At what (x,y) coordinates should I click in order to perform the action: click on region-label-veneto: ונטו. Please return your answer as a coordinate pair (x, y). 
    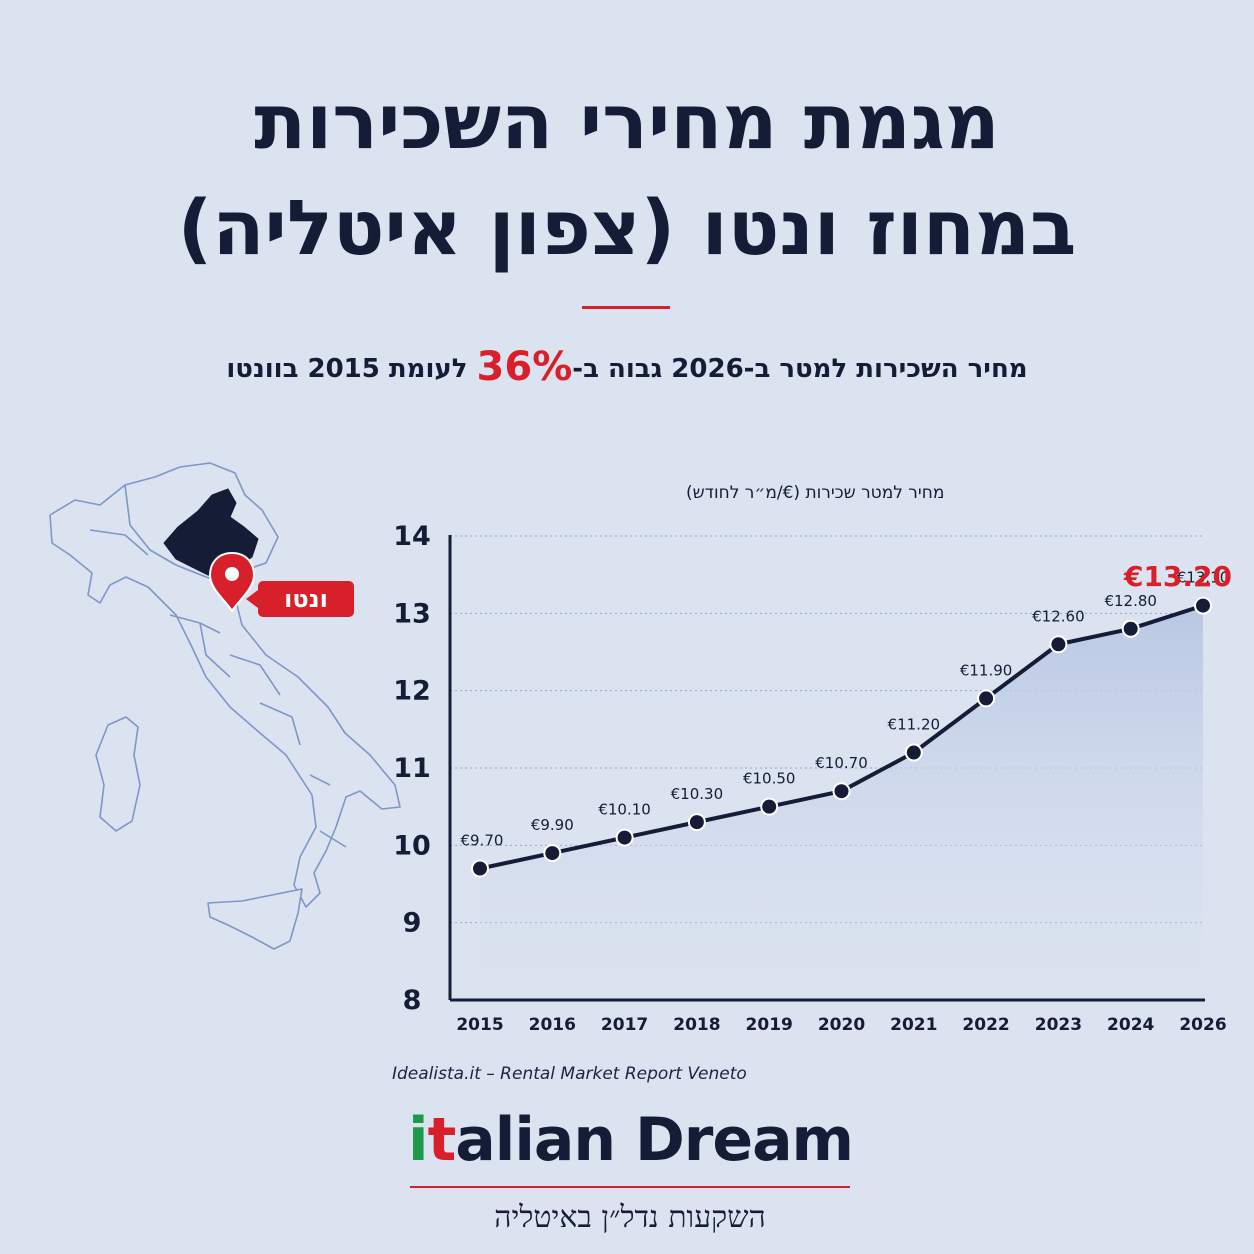
    Looking at the image, I should click on (300, 599).